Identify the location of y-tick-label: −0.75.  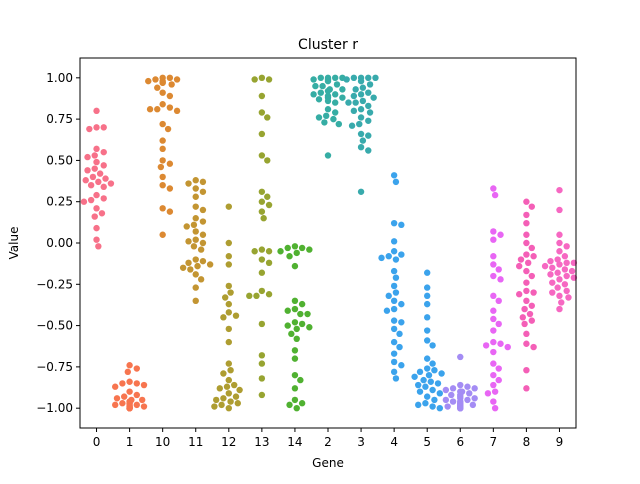
(54, 367).